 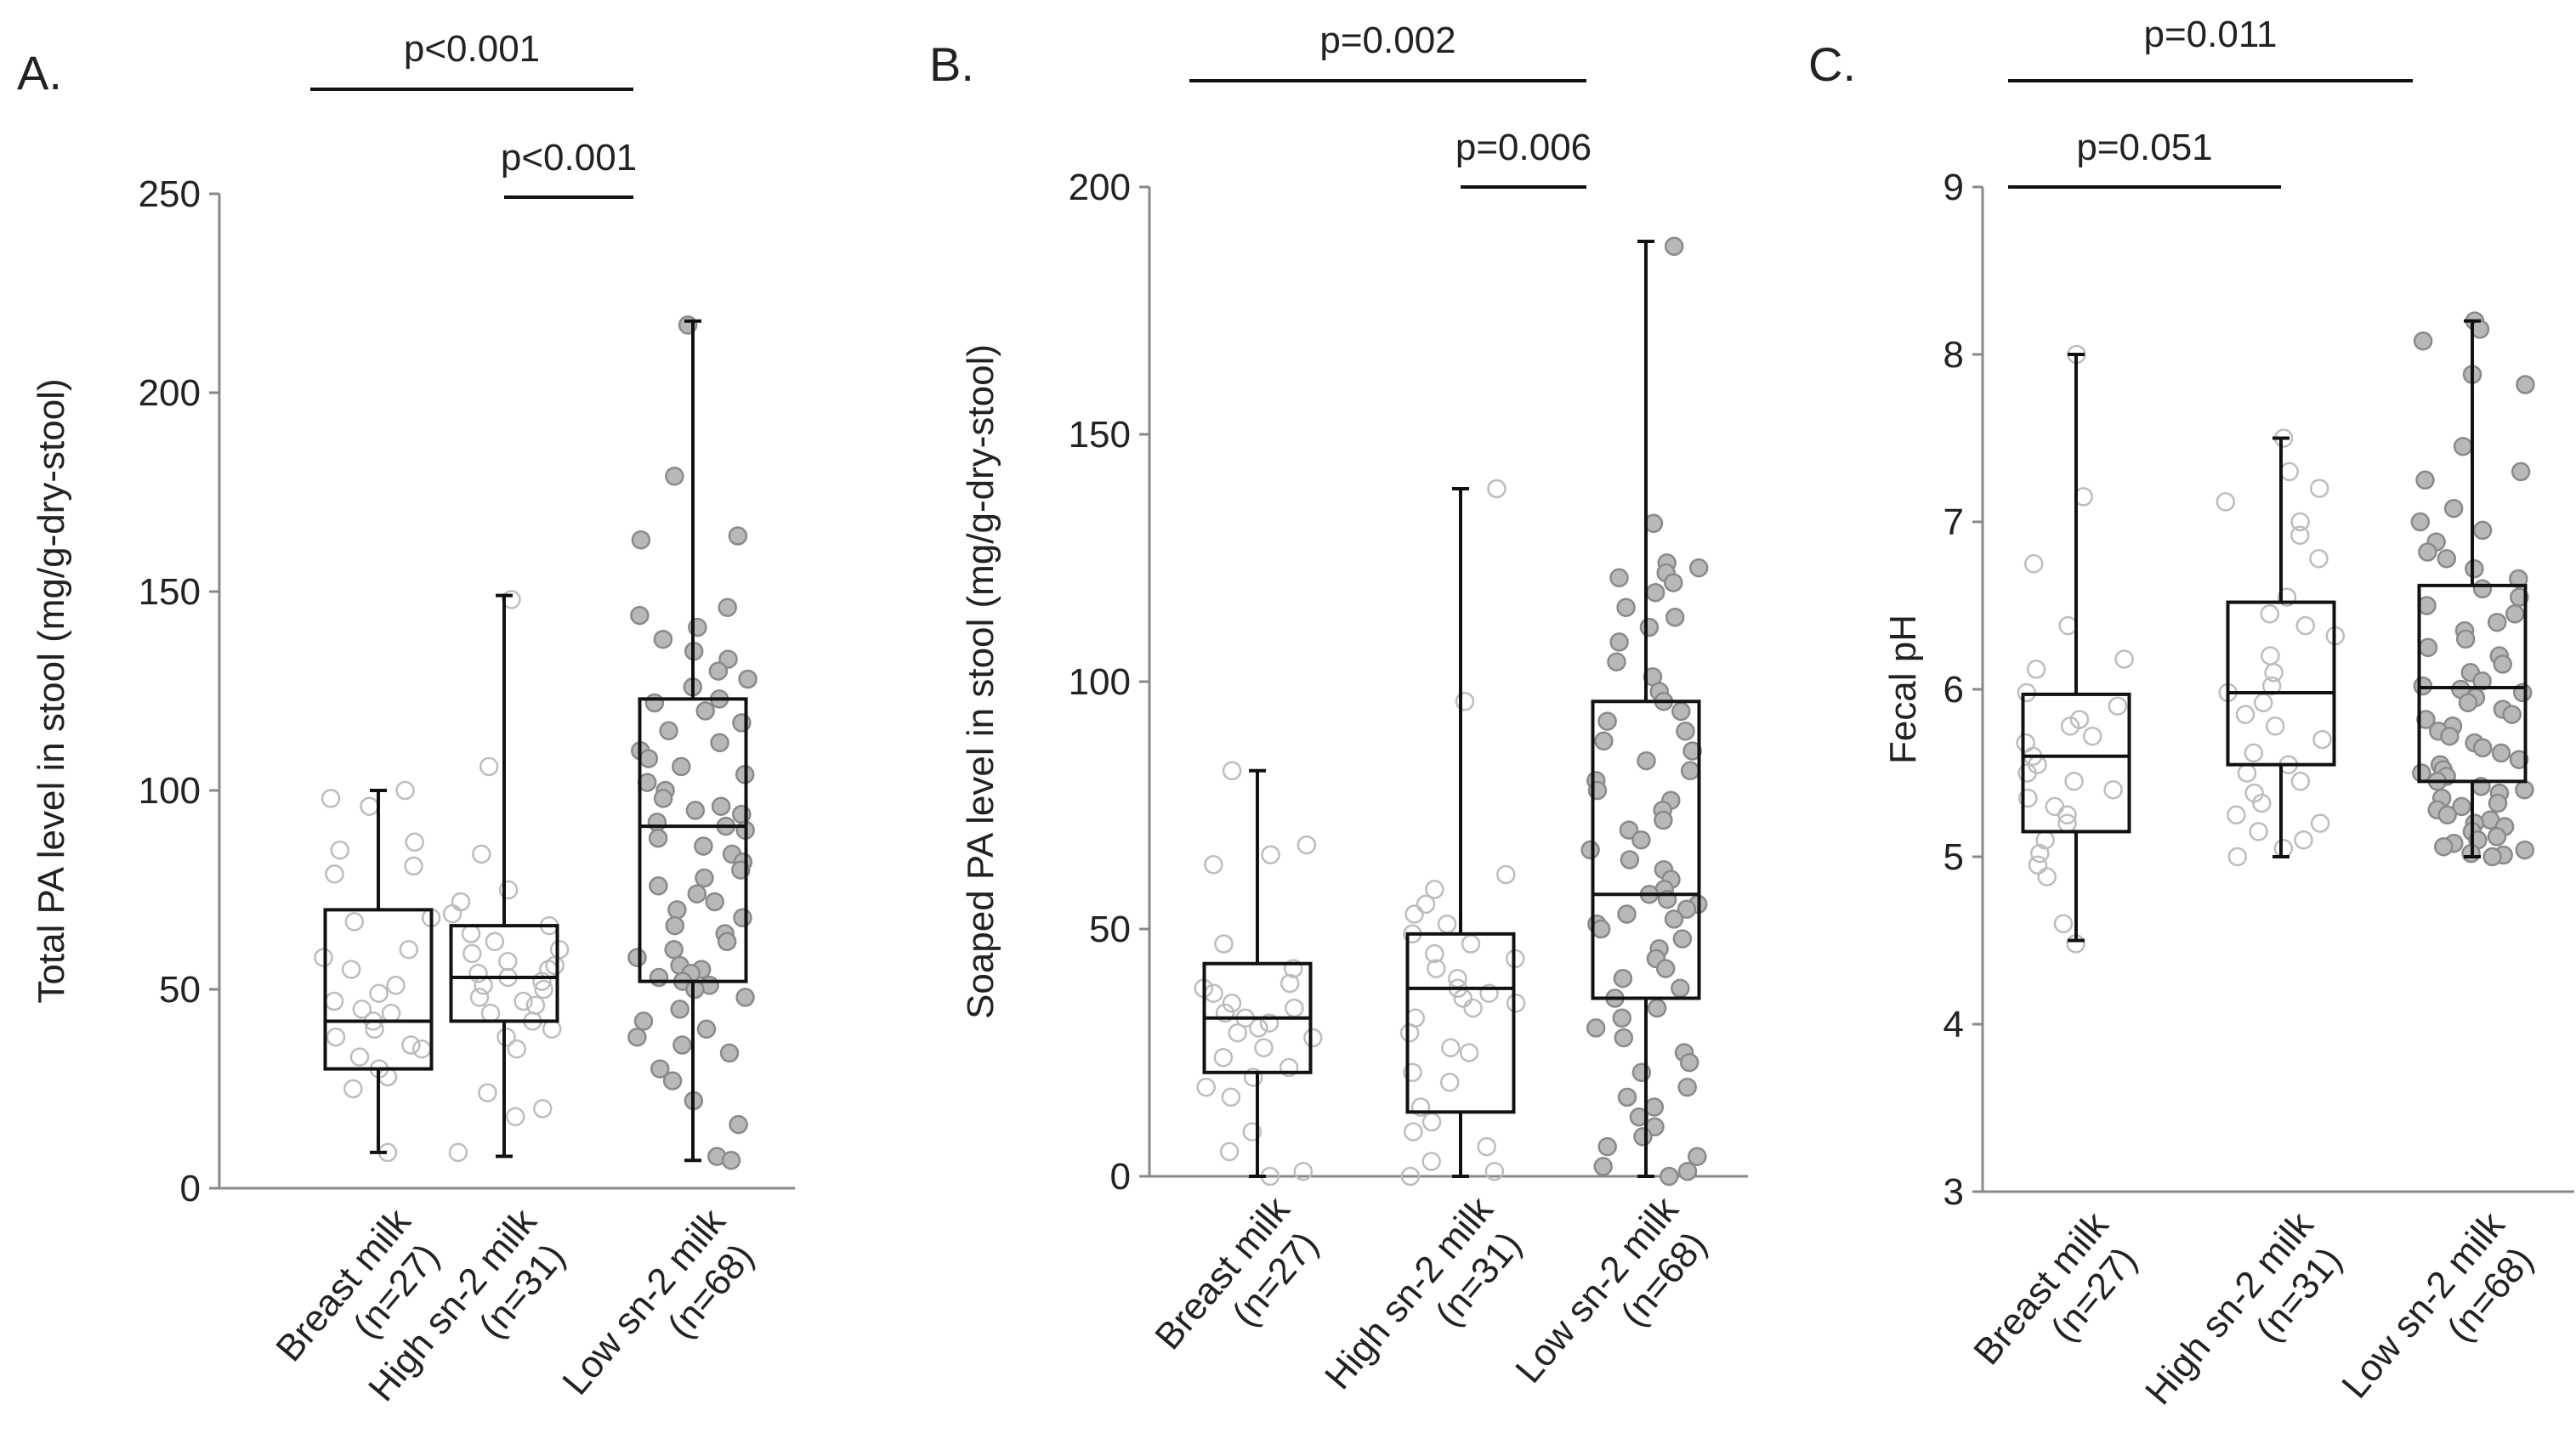 I want to click on y-axis-label: Fecal pH, so click(x=1903, y=689).